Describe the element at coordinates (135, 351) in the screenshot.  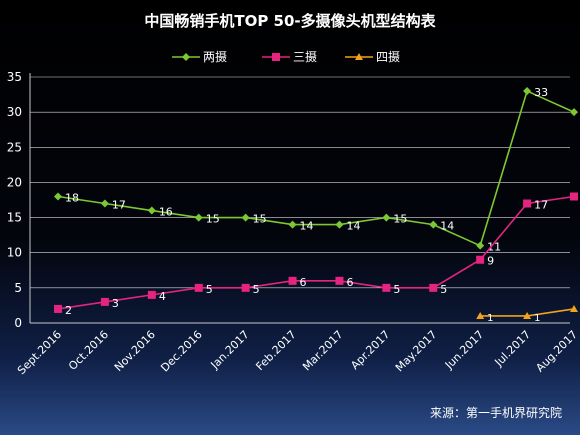
I see `x-tick-label: Nov.2016` at that location.